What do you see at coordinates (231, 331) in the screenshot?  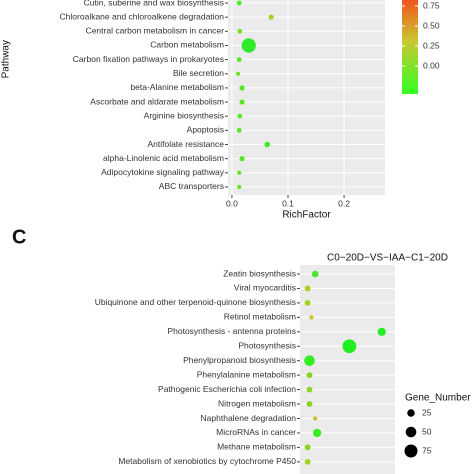 I see `y-tick-label: Photosynthesis - antenna proteins` at bounding box center [231, 331].